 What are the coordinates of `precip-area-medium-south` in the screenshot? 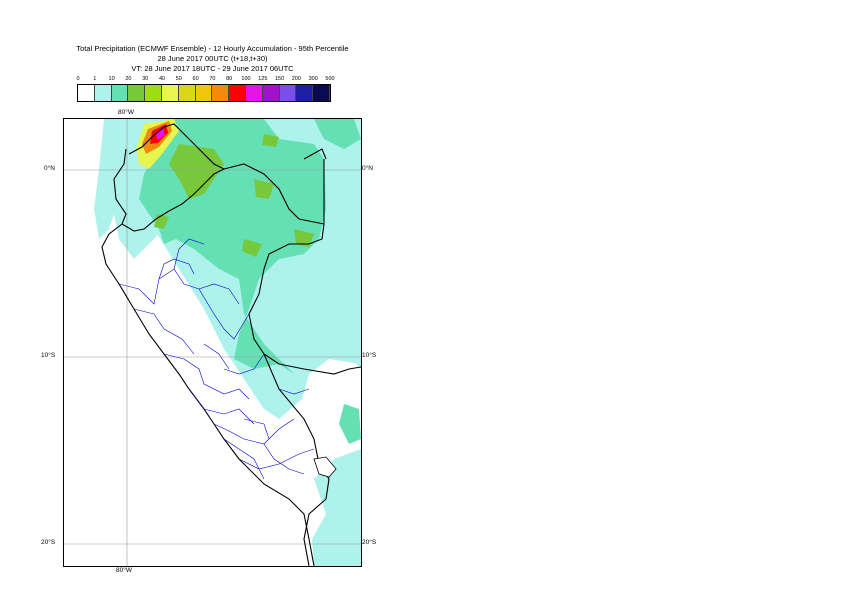 It's located at (350, 424).